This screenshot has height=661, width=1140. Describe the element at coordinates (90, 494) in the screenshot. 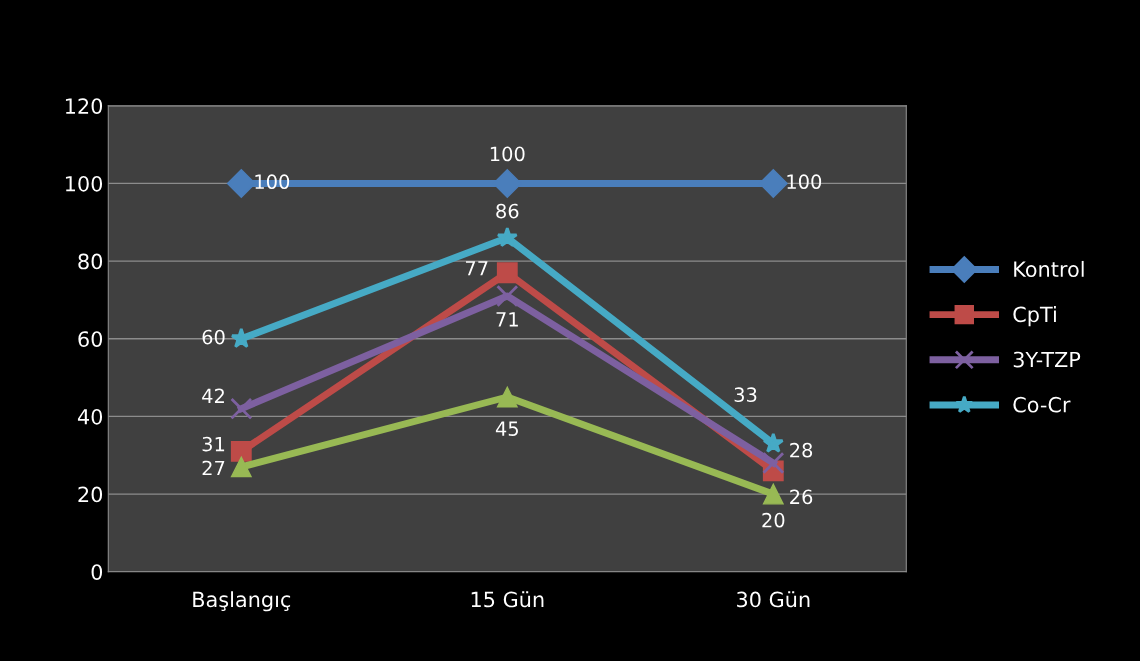

I see `y-tick-label: 20` at that location.